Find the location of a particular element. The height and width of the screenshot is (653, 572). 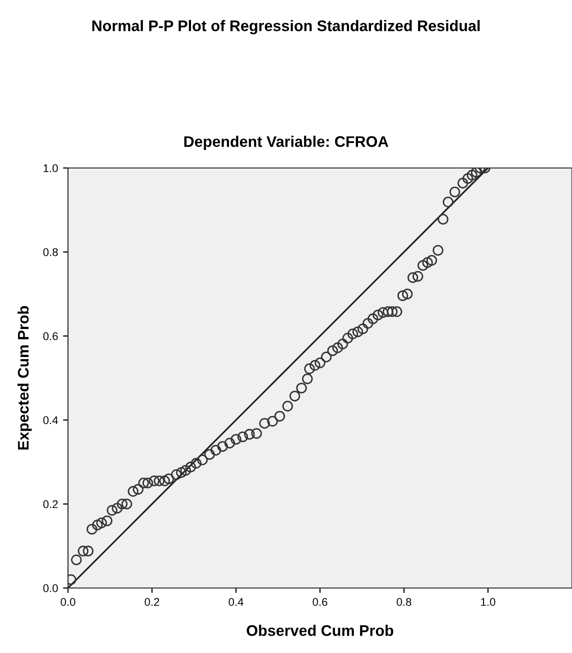

x-tick-label: 0.0 is located at coordinates (68, 602).